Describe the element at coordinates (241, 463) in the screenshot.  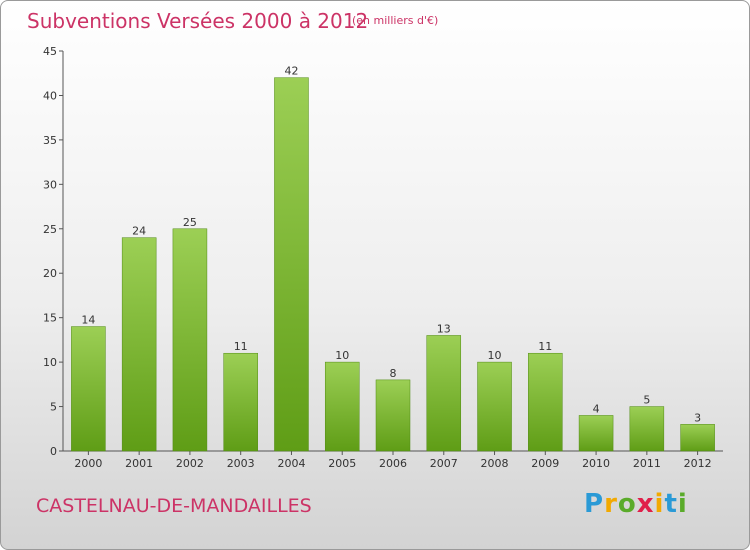
I see `x-tick-label-2003: 2003` at that location.